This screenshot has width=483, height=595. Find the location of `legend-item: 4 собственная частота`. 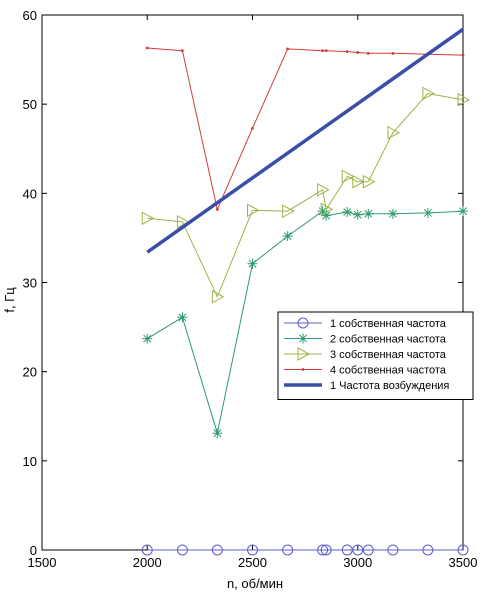

legend-item: 4 собственная частота is located at coordinates (365, 371).